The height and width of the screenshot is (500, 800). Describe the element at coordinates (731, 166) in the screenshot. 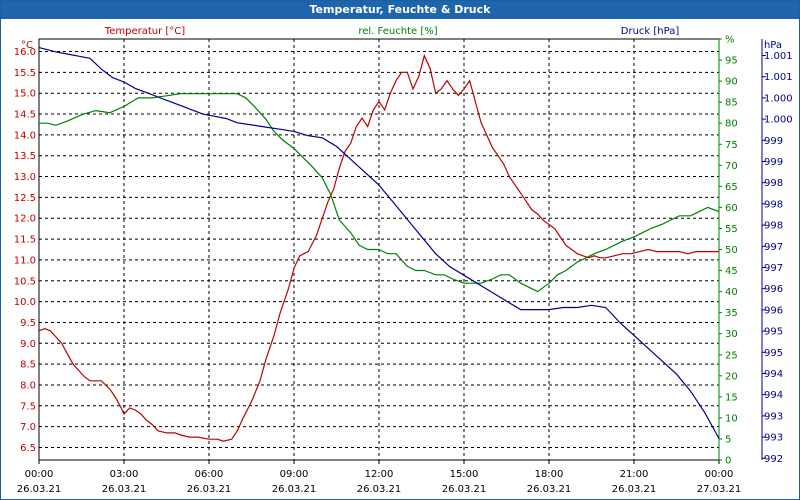

I see `y-tick-humidity: 70` at that location.